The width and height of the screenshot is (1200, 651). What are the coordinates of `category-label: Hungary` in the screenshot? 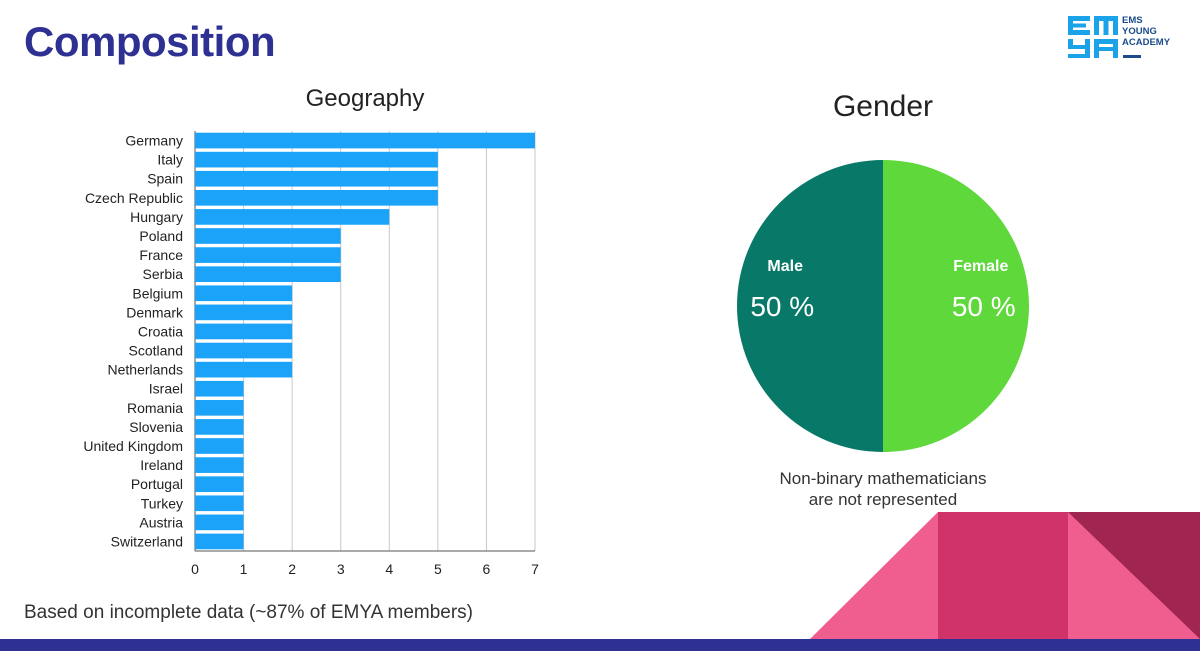 It's located at (156, 217).